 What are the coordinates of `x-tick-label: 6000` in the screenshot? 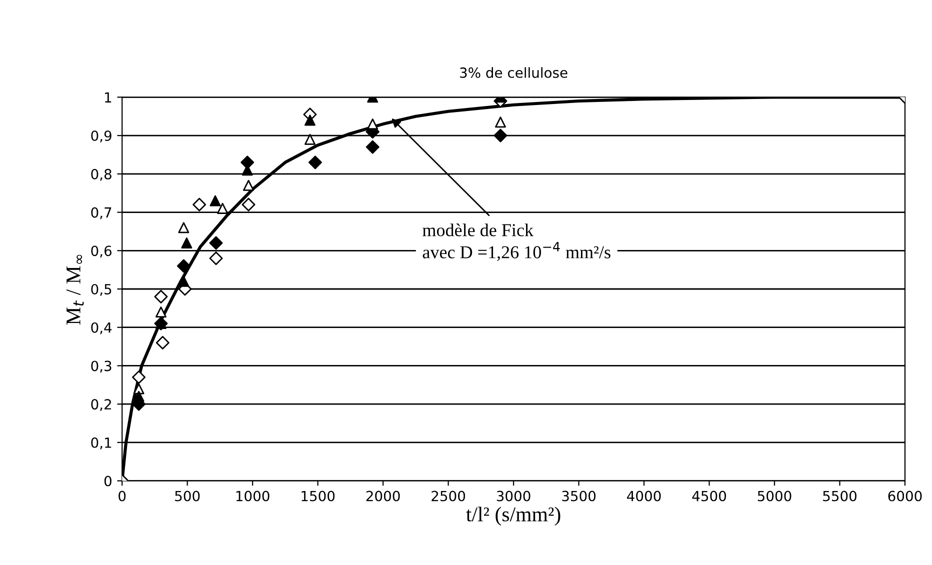 It's located at (905, 496).